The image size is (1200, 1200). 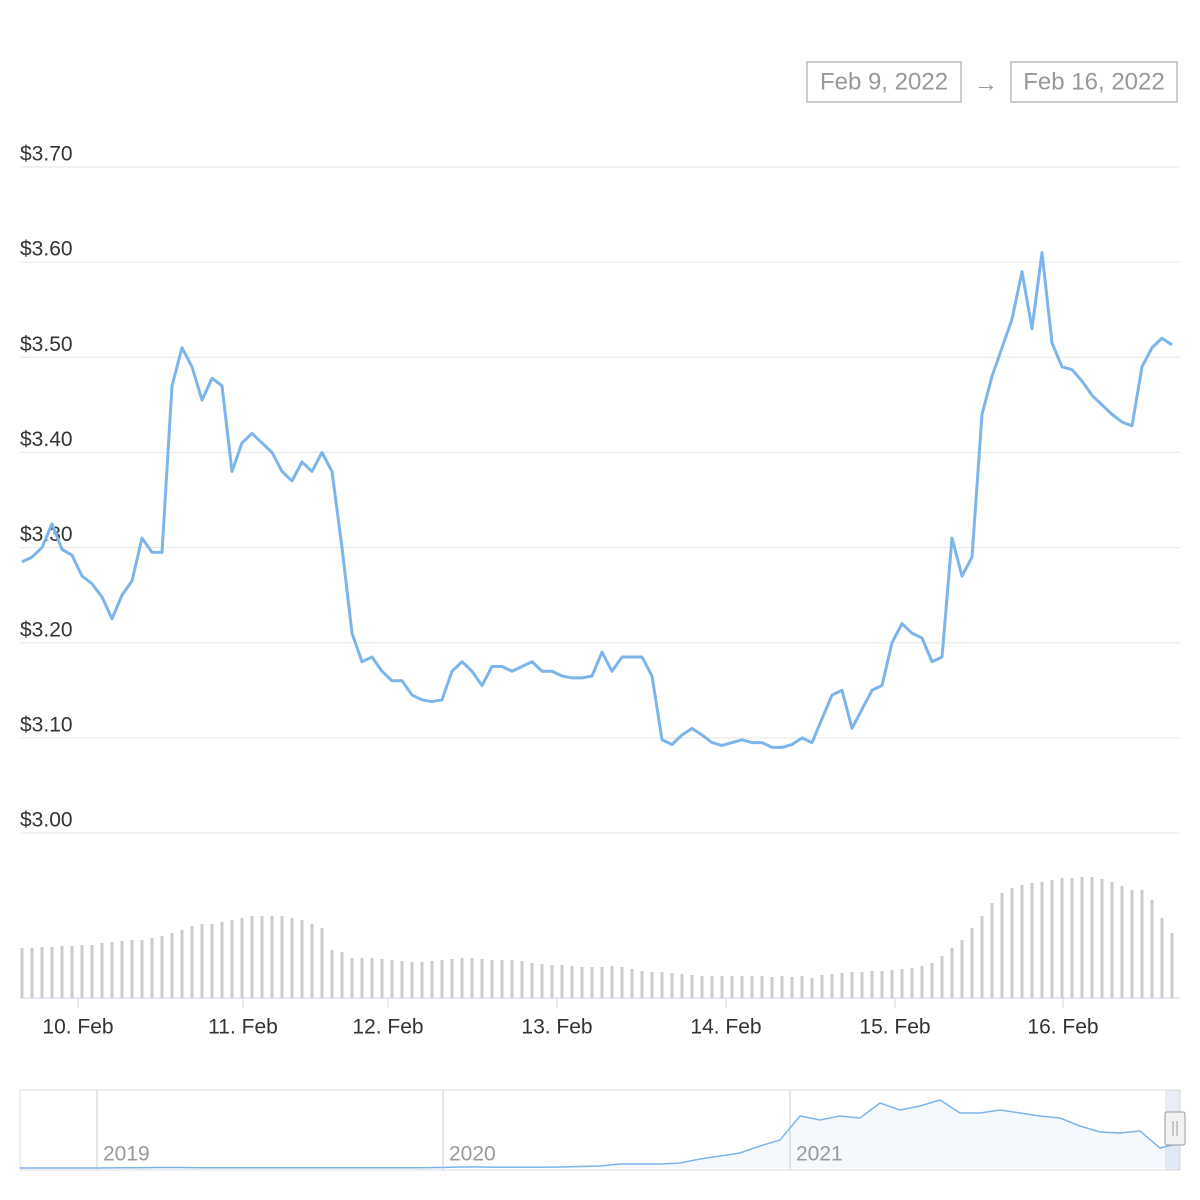 I want to click on x-tick-label: 13. Feb, so click(x=556, y=1027).